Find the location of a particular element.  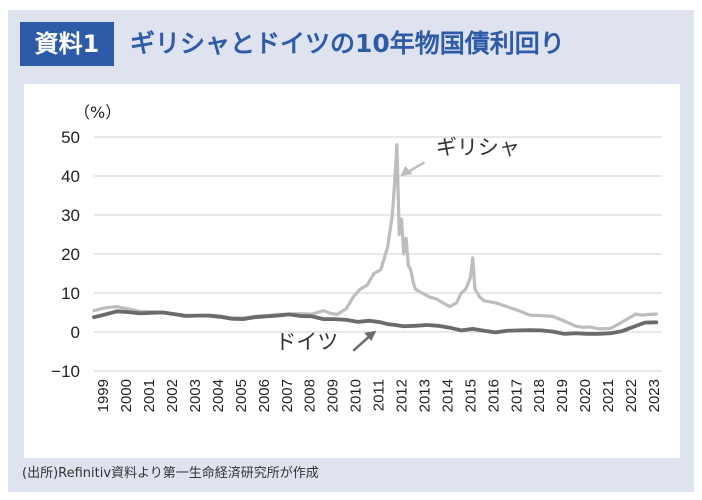

x-tick-label: 2007 is located at coordinates (287, 395).